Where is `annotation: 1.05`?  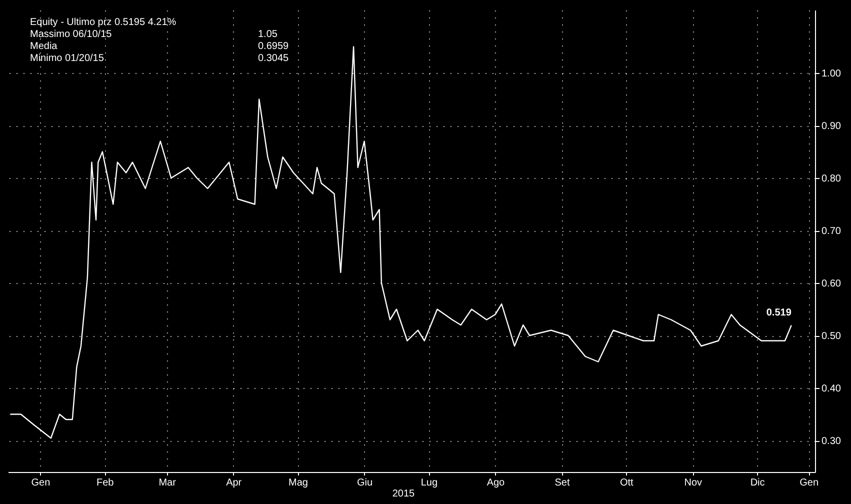
annotation: 1.05 is located at coordinates (268, 34).